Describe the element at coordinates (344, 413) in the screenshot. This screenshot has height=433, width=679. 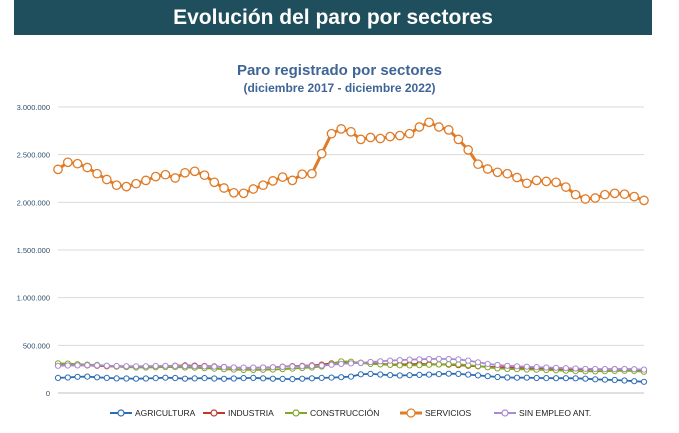
I see `legend-label: CONSTRUCCIÓN` at that location.